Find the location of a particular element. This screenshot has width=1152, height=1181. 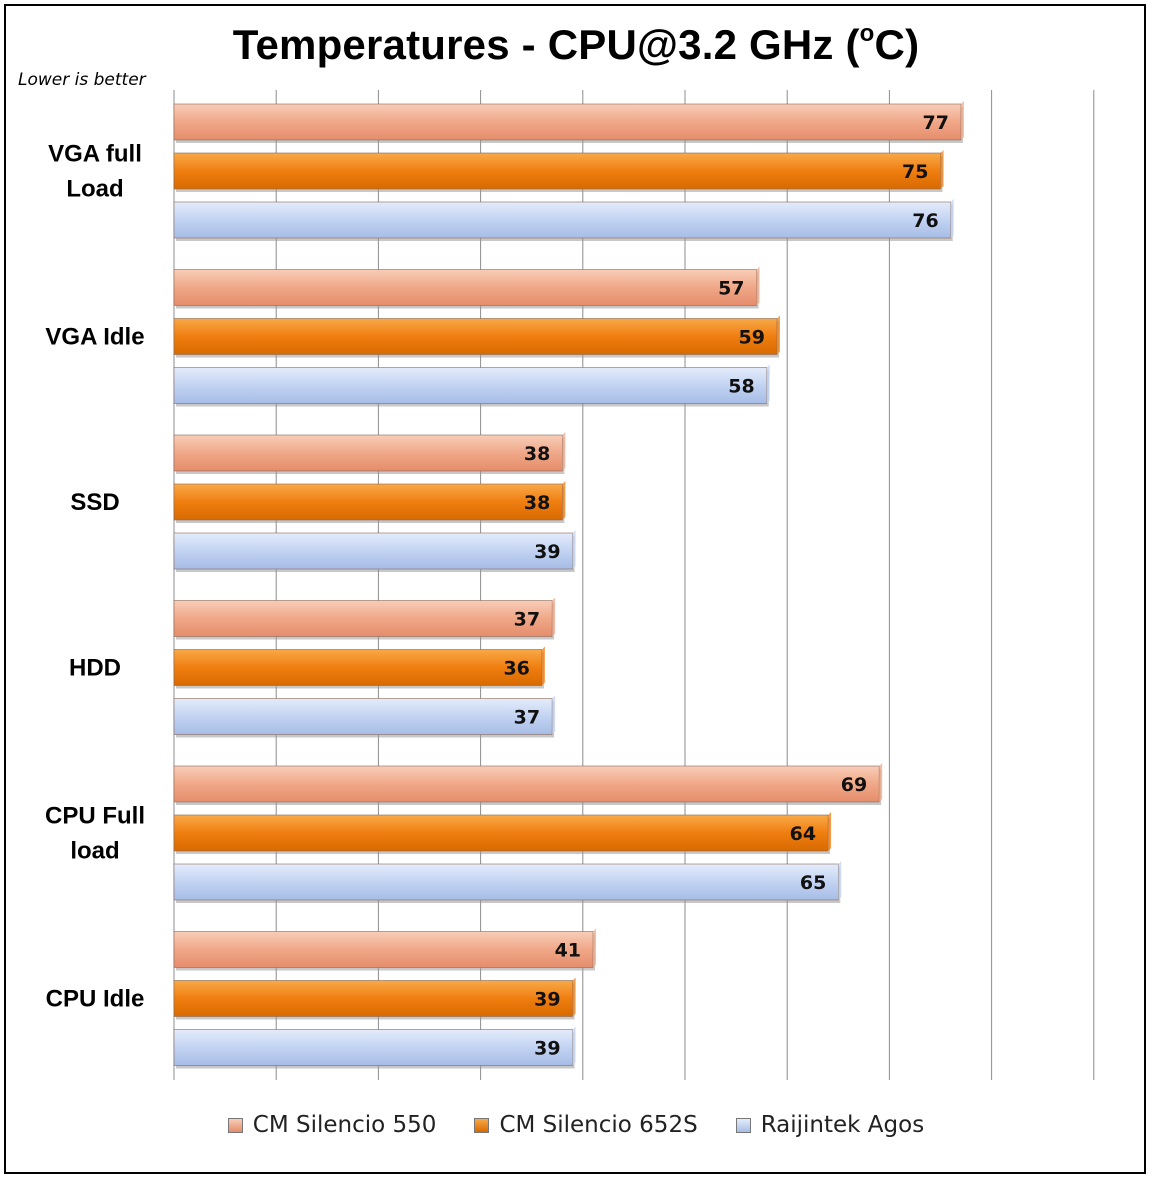

legend-swatch-cm-silencio-652s is located at coordinates (482, 1125).